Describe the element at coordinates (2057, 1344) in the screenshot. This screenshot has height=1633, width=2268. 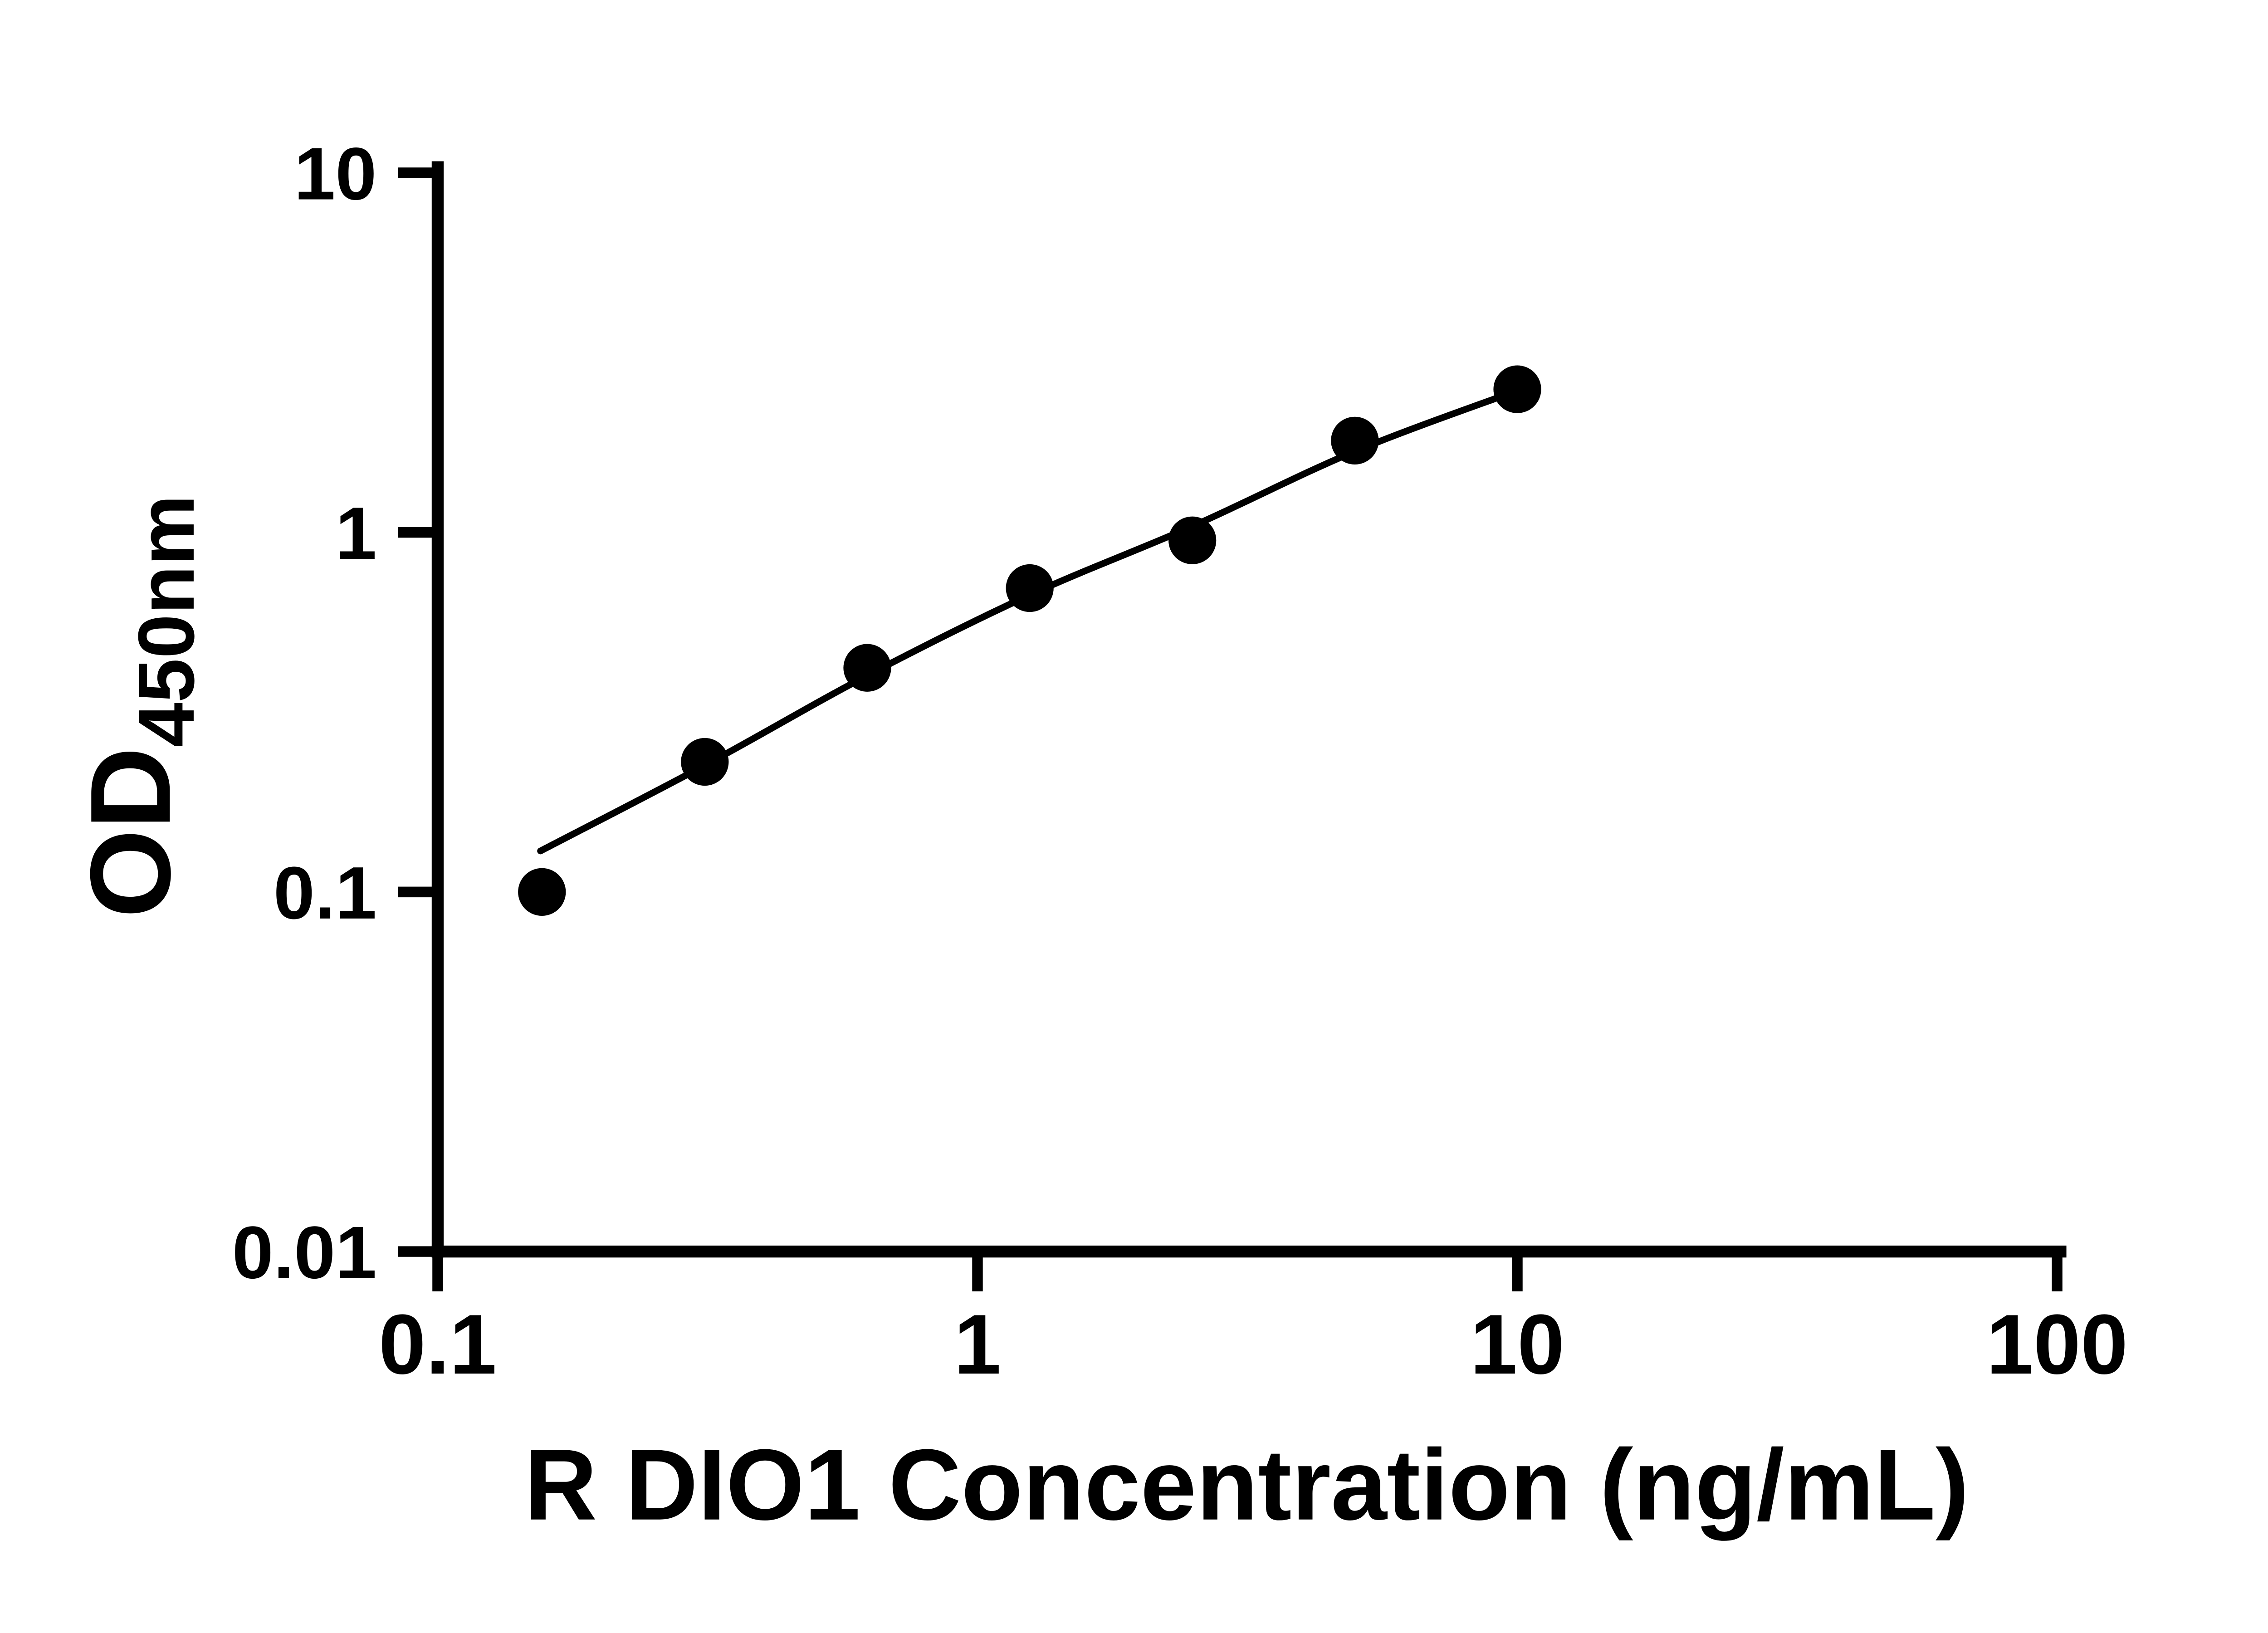
I see `x-tick-label: 100` at that location.